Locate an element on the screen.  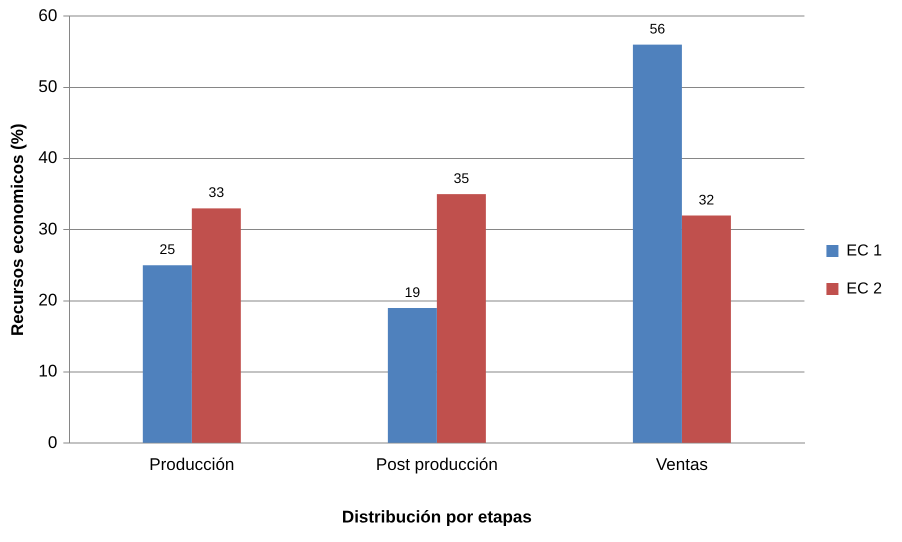
y-axis-title: Recursos economicos (%) is located at coordinates (17, 229).